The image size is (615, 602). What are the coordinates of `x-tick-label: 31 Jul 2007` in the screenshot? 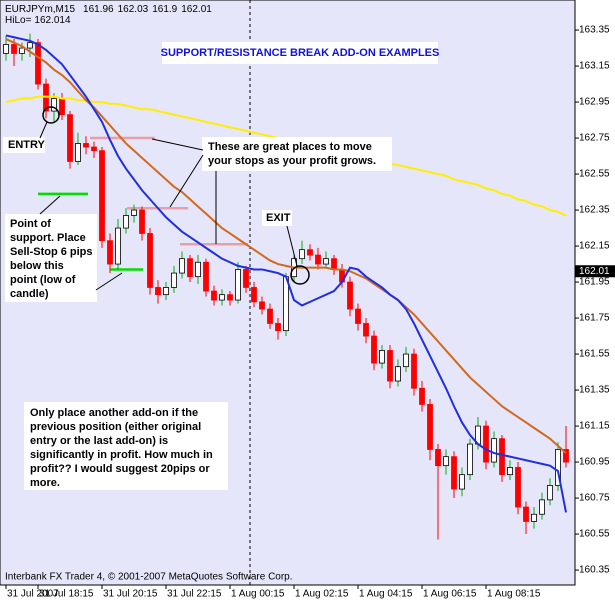 It's located at (33, 594).